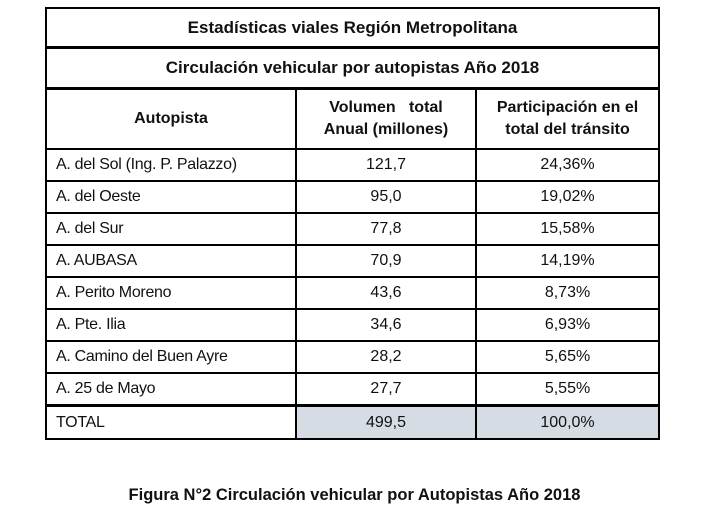 Image resolution: width=709 pixels, height=517 pixels. What do you see at coordinates (171, 325) in the screenshot?
I see `row-name: A. Pte. Ilia` at bounding box center [171, 325].